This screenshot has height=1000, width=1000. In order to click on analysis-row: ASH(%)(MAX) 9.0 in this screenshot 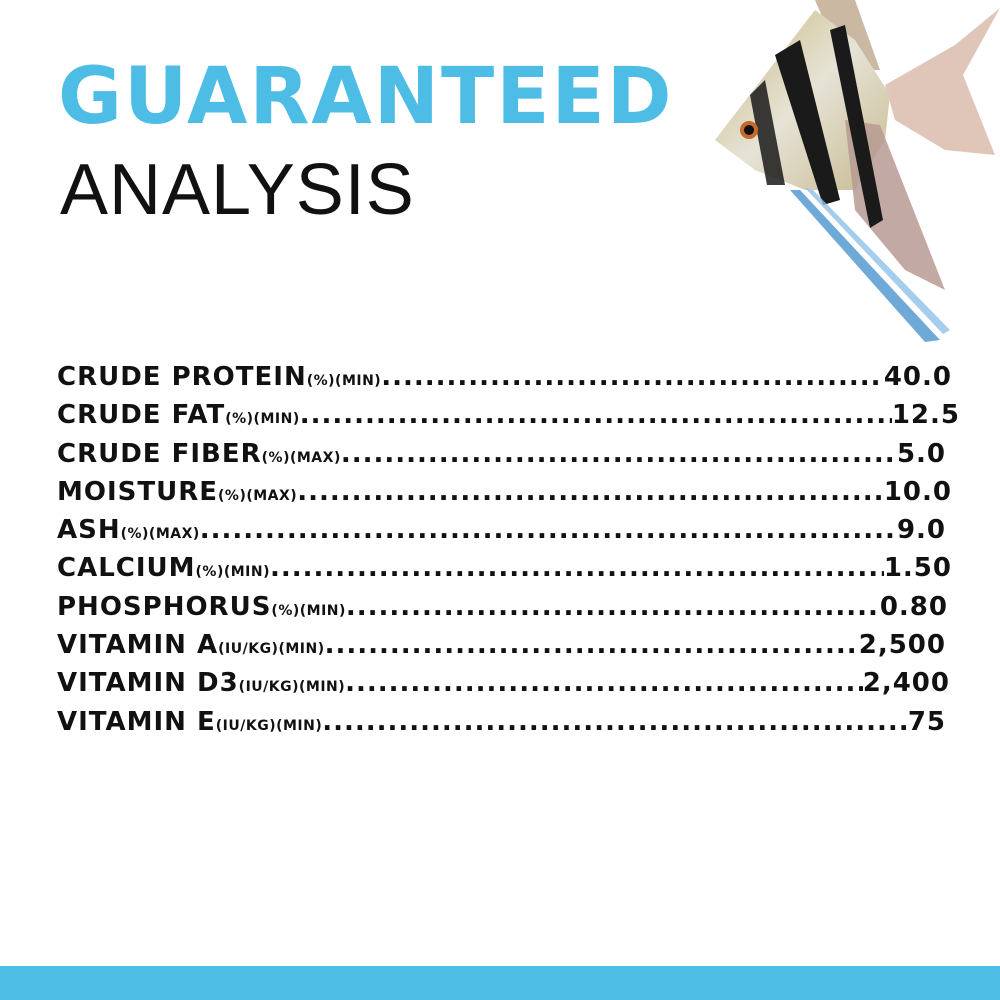, I will do `click(508, 534)`.